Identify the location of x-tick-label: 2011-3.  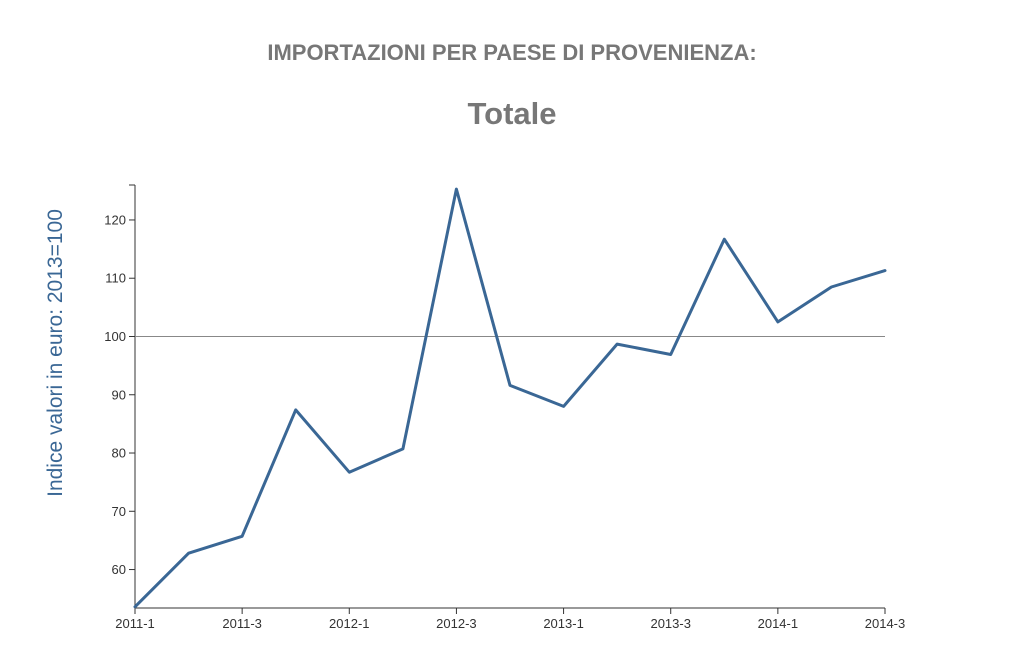
(242, 623).